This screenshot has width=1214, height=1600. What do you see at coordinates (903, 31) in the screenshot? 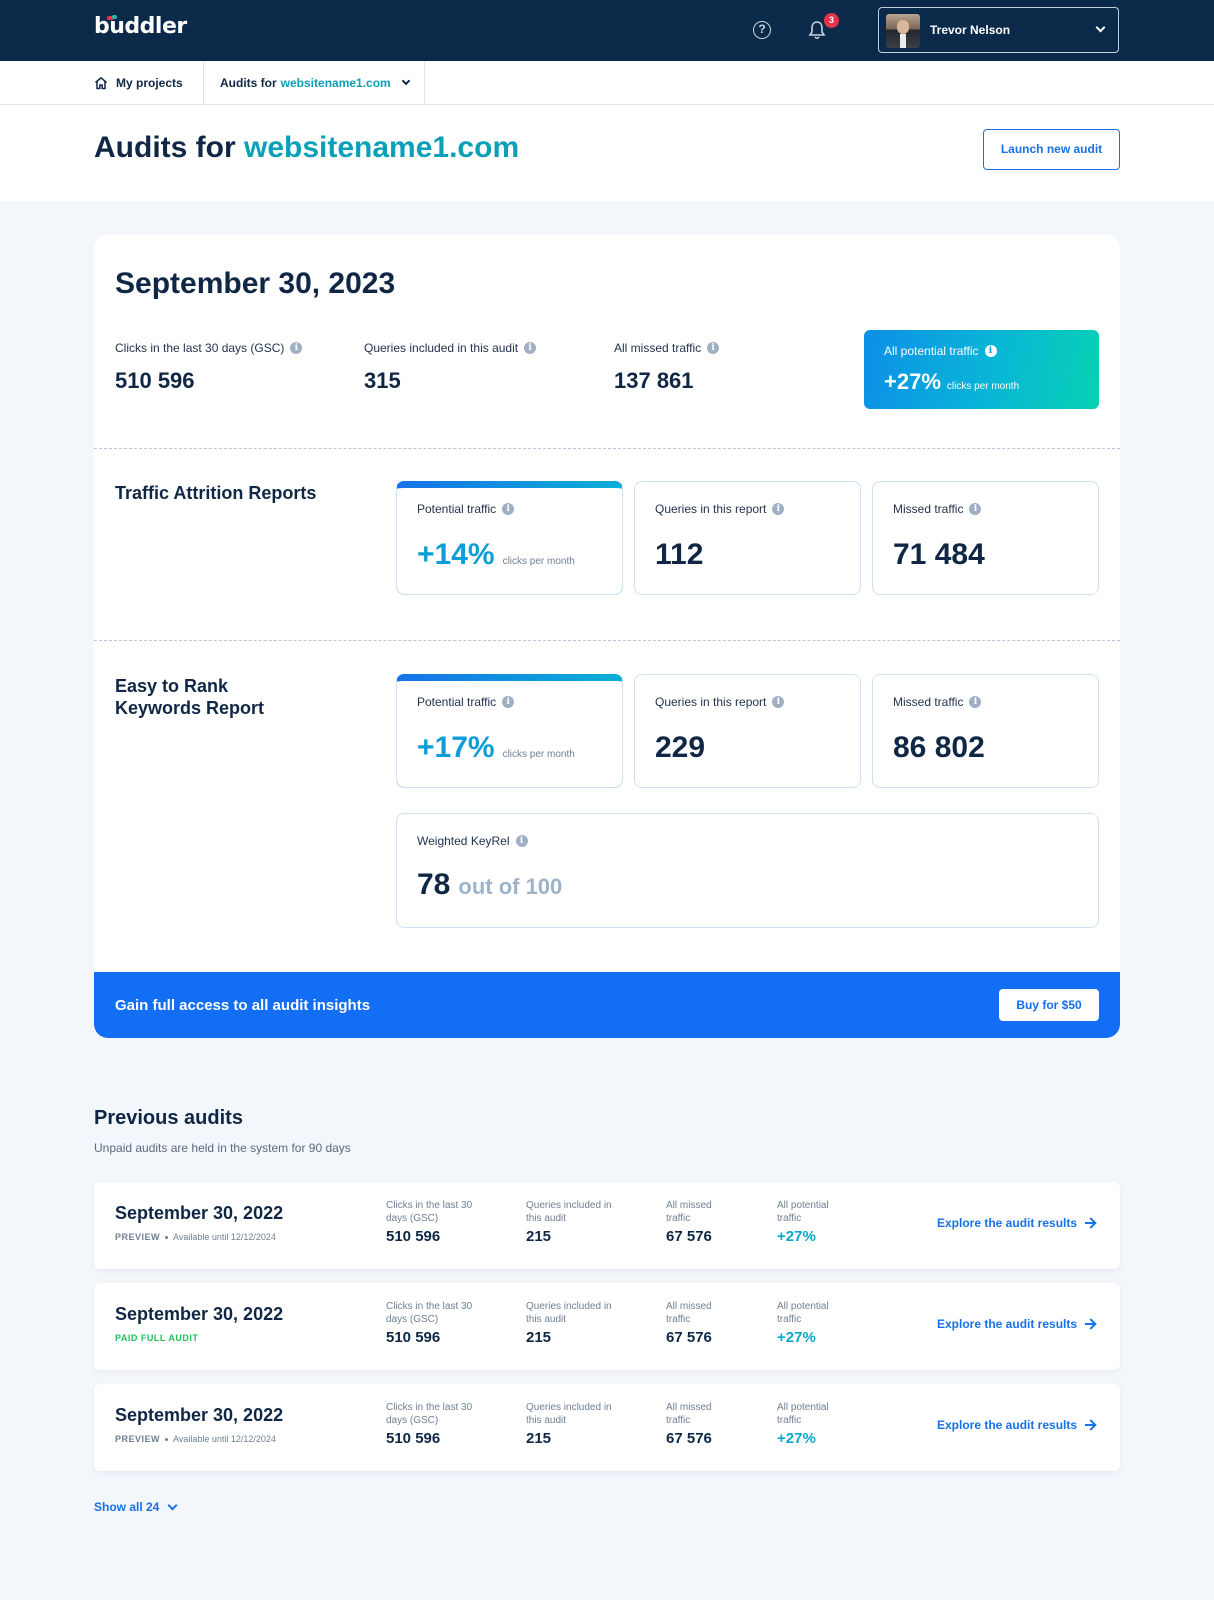
I see `avatar` at bounding box center [903, 31].